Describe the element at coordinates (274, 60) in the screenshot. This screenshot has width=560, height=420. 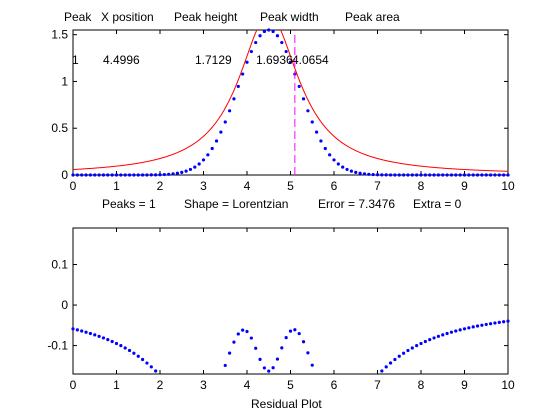
I see `table-cell-peak-width: 1.6936` at that location.